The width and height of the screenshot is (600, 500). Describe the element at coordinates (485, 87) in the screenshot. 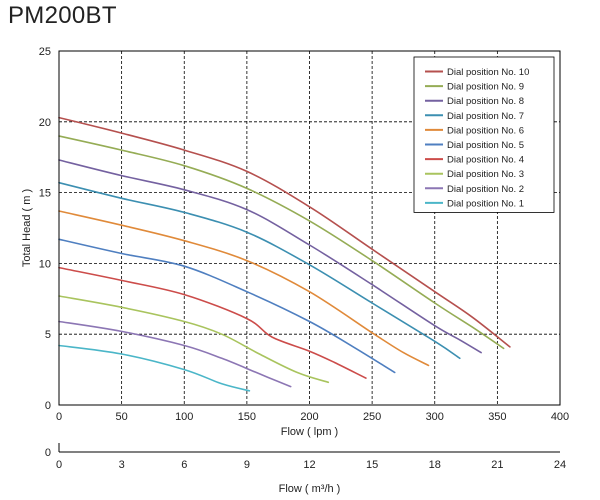

I see `legend-entry: Dial position No. 9` at that location.